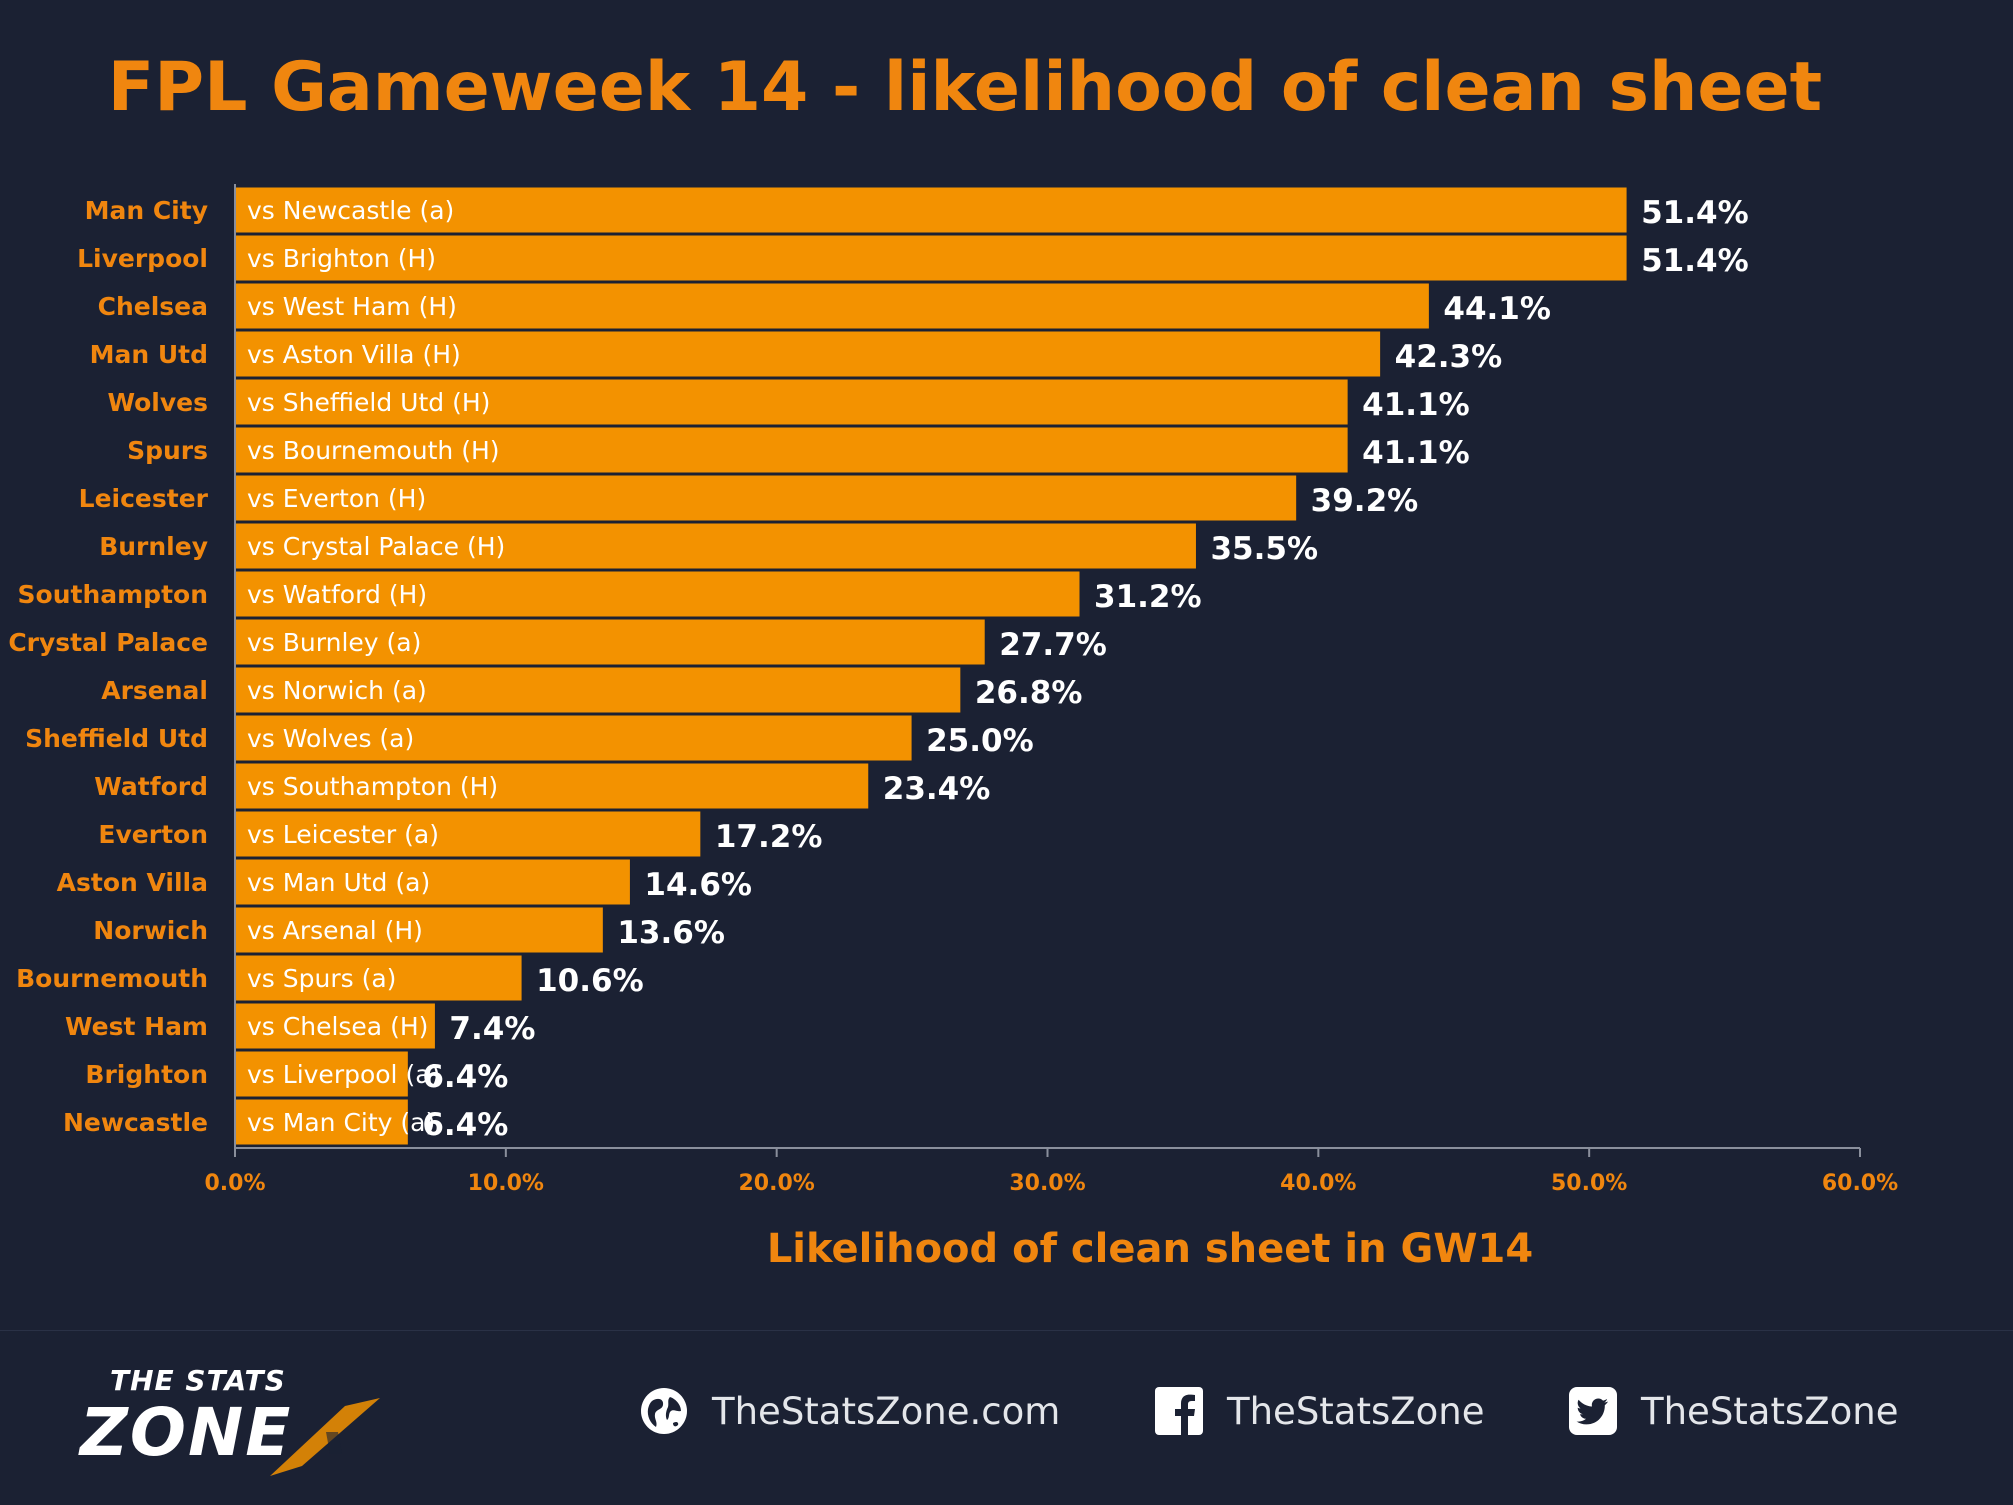 The height and width of the screenshot is (1505, 2013). What do you see at coordinates (777, 1183) in the screenshot?
I see `x-tick-label: 20.0%` at bounding box center [777, 1183].